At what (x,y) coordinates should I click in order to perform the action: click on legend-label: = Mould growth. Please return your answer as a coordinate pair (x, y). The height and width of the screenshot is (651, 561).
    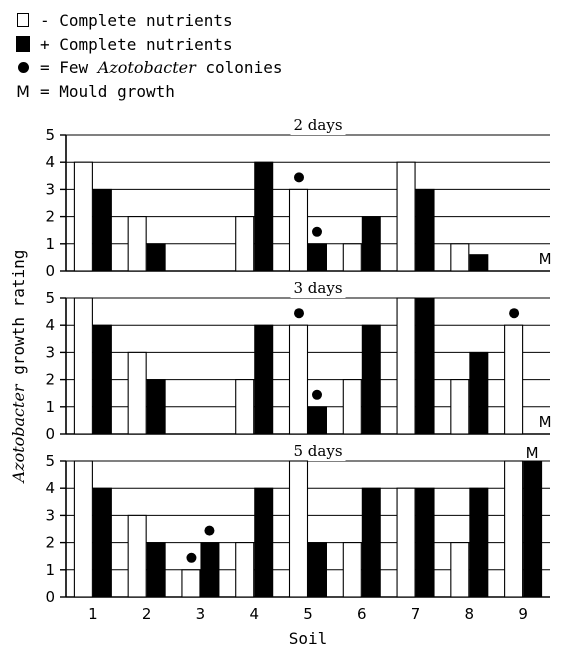
    Looking at the image, I should click on (107, 91).